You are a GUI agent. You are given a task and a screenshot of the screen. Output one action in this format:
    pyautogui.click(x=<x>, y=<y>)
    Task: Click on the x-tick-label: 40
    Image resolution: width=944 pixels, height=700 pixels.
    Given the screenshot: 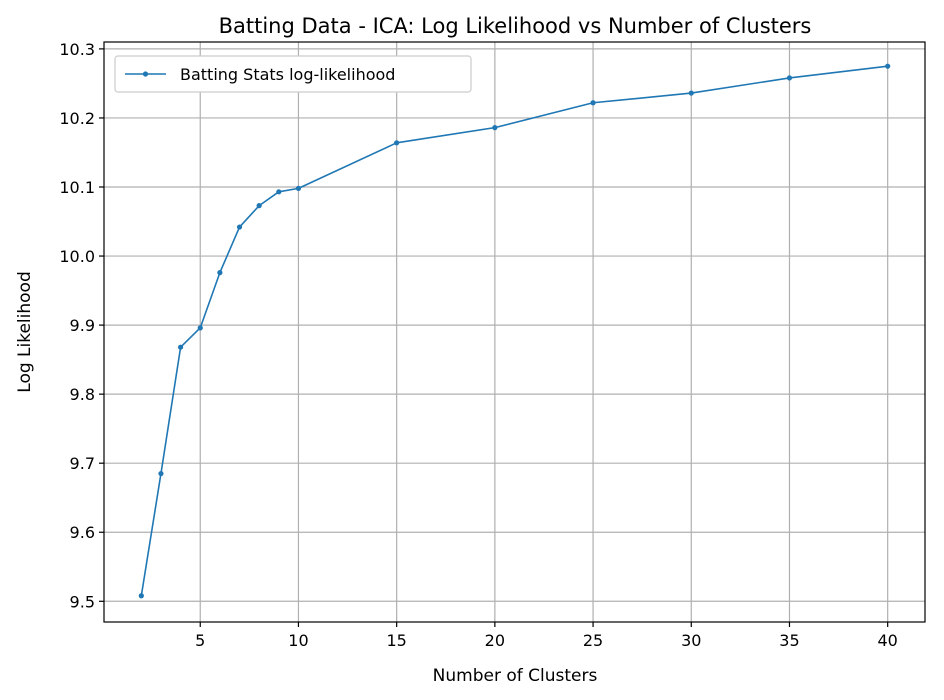 What is the action you would take?
    pyautogui.click(x=888, y=640)
    